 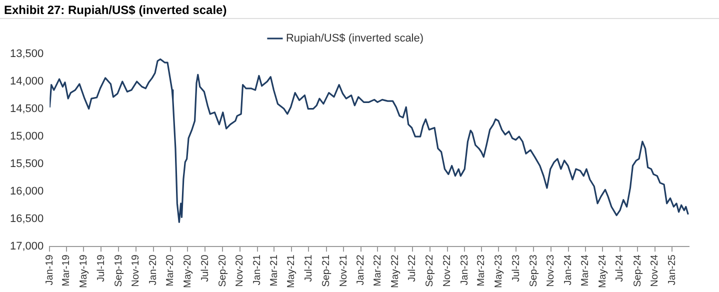 What do you see at coordinates (170, 270) in the screenshot?
I see `x-tick-label: Mar-20` at bounding box center [170, 270].